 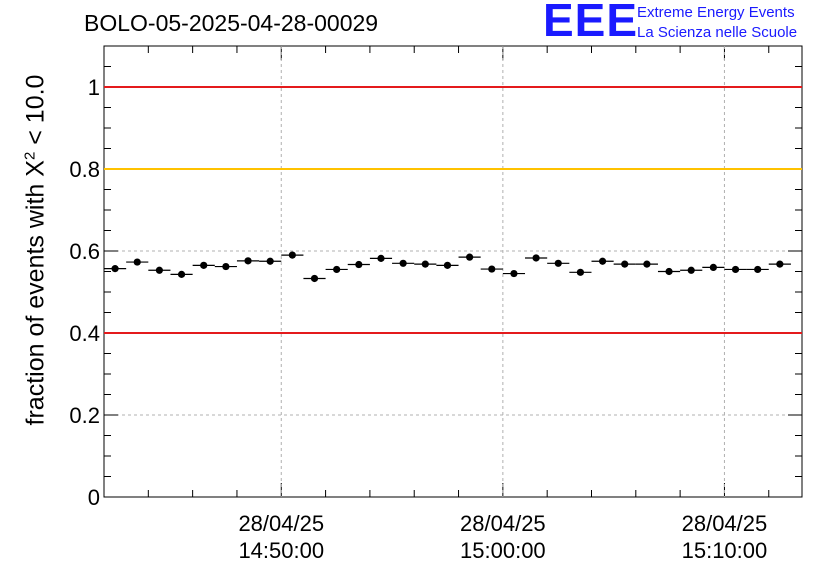 What do you see at coordinates (35, 113) in the screenshot?
I see `y-axis-label-suffix: < 10.0` at bounding box center [35, 113].